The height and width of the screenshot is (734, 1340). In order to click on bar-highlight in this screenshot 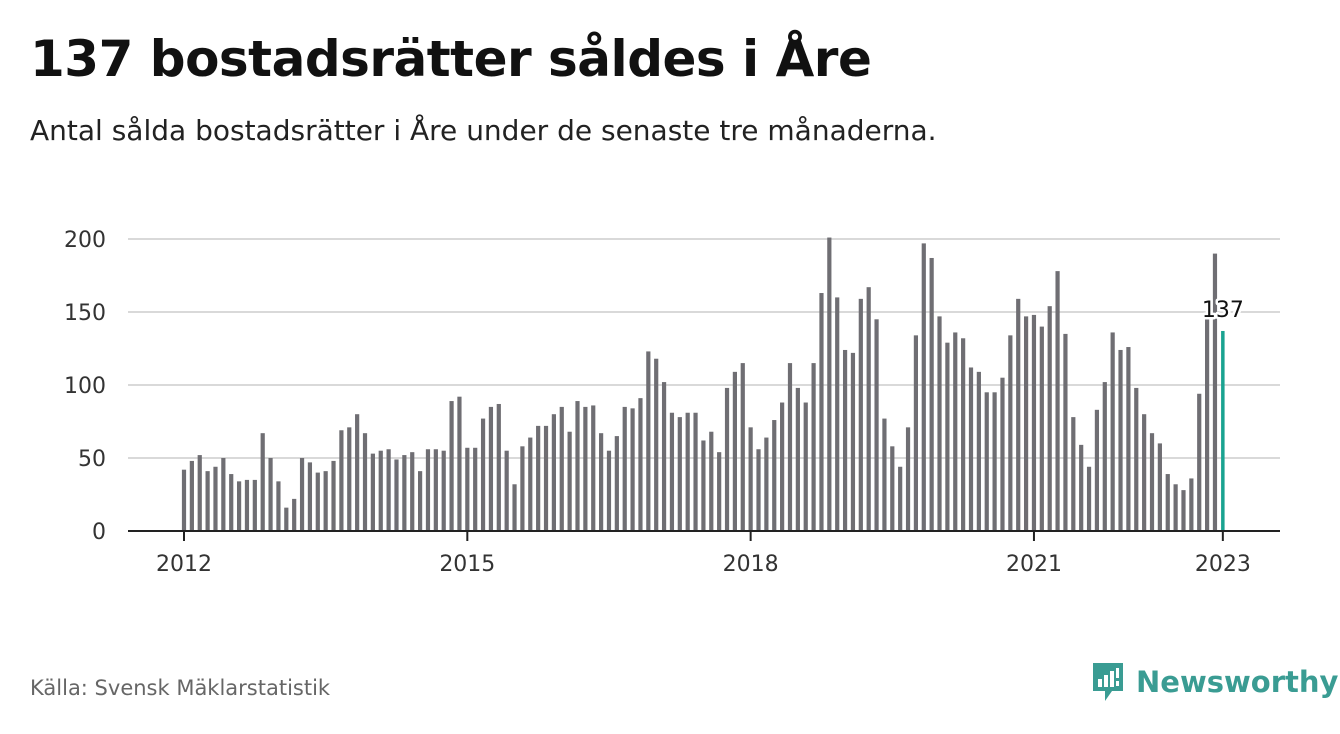, I will do `click(1223, 430)`.